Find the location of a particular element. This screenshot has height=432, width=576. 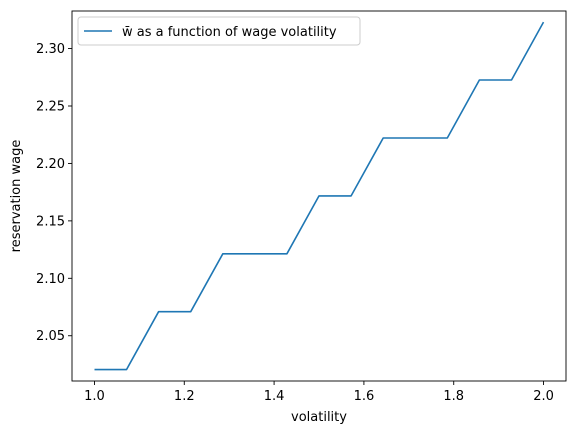

x-tick-label: 1.0 is located at coordinates (94, 396).